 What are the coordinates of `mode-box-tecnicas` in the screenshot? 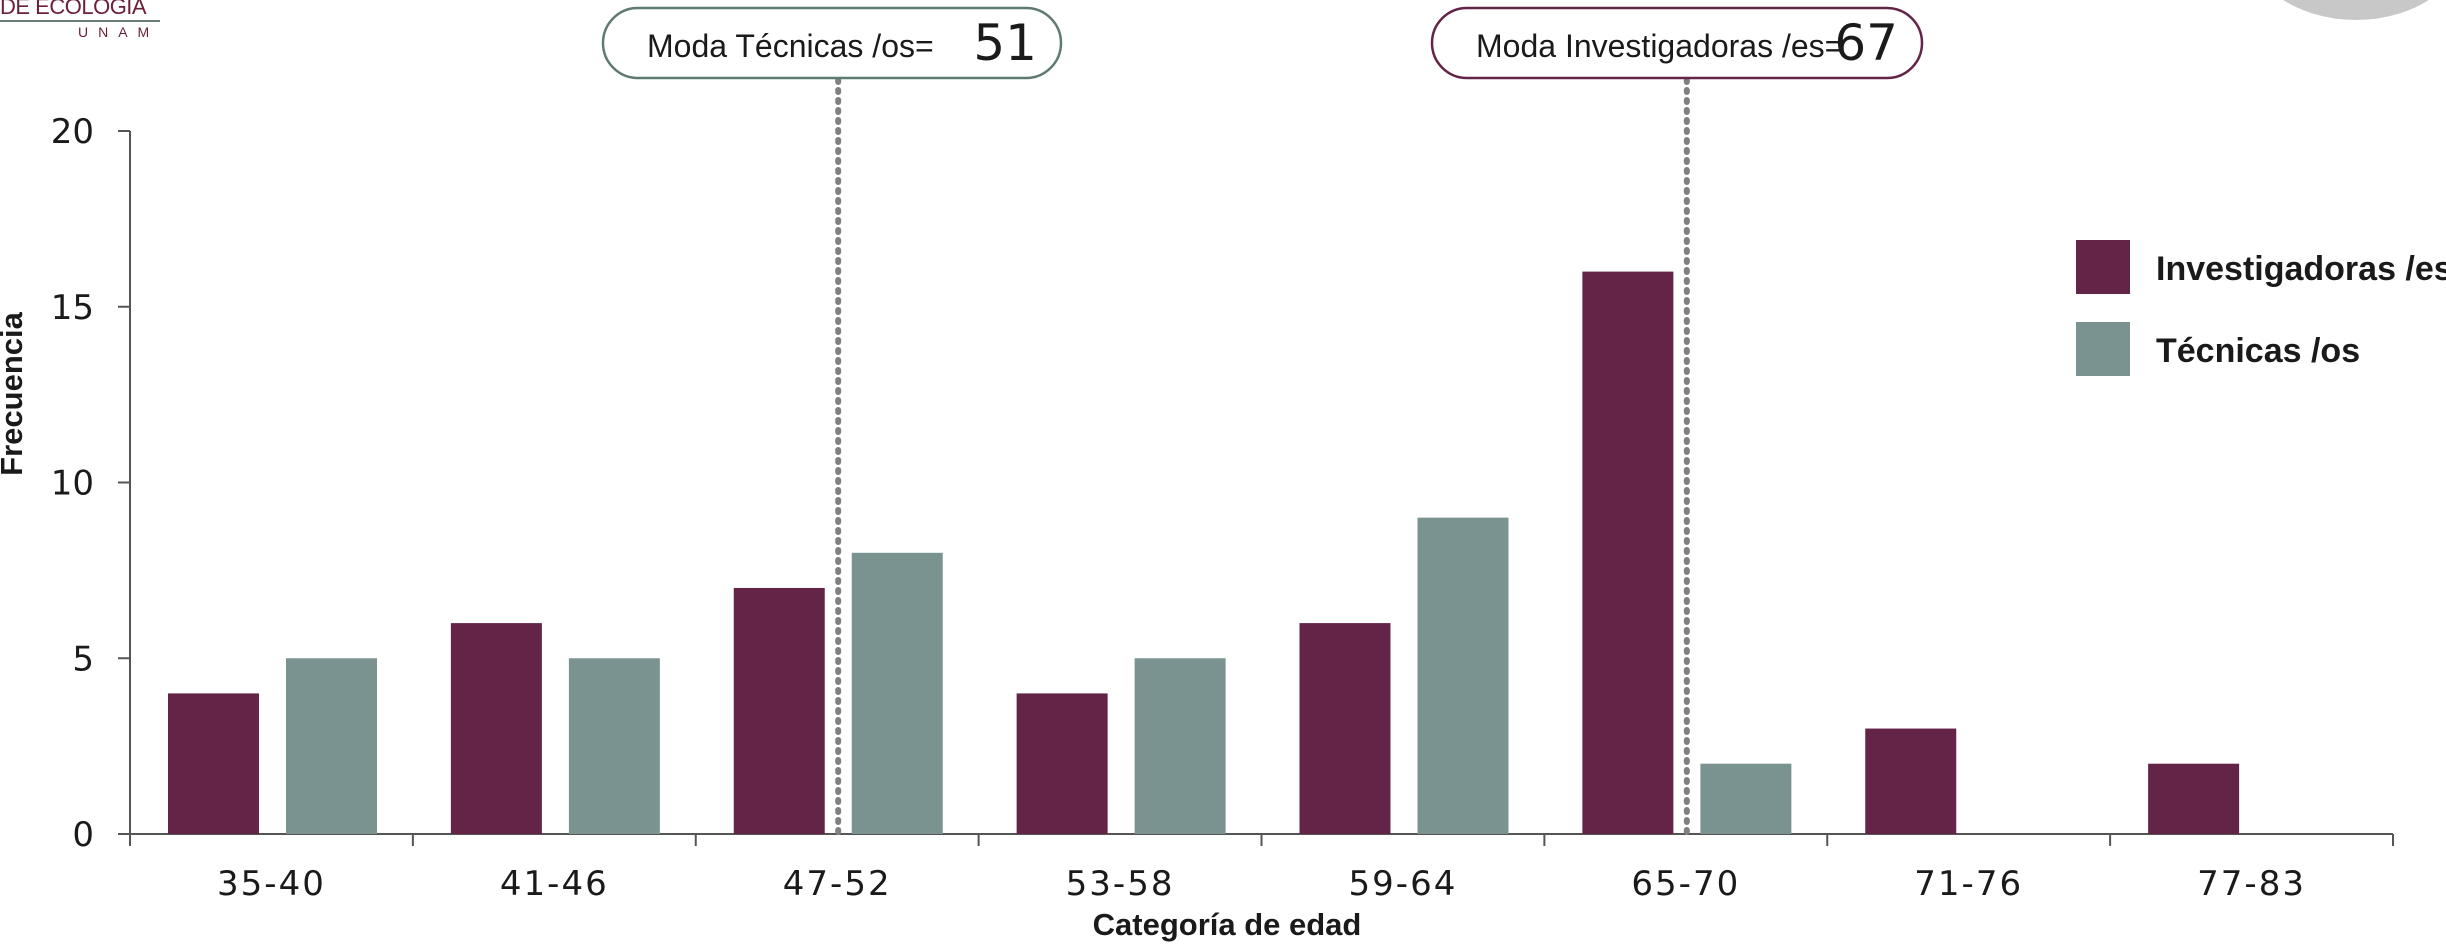 It's located at (832, 43).